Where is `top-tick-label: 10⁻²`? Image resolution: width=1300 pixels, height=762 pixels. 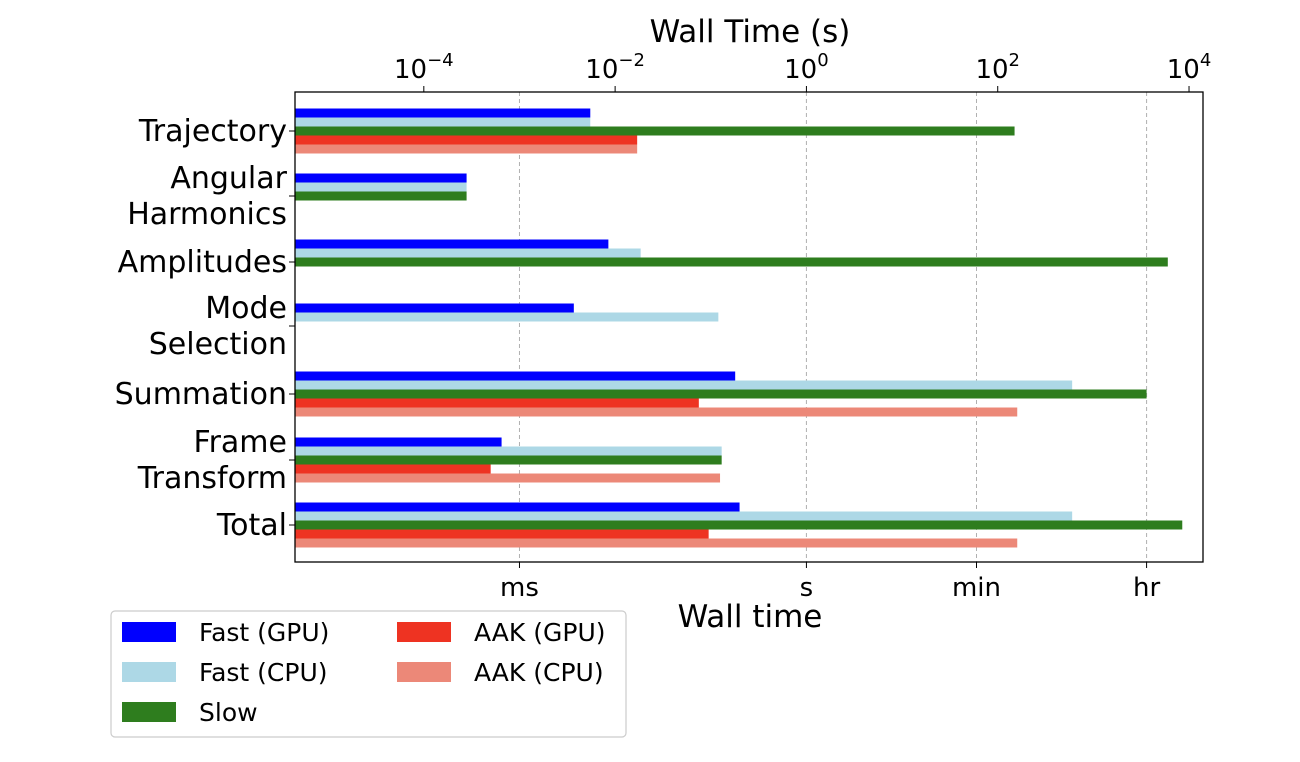 top-tick-label: 10⁻² is located at coordinates (615, 67).